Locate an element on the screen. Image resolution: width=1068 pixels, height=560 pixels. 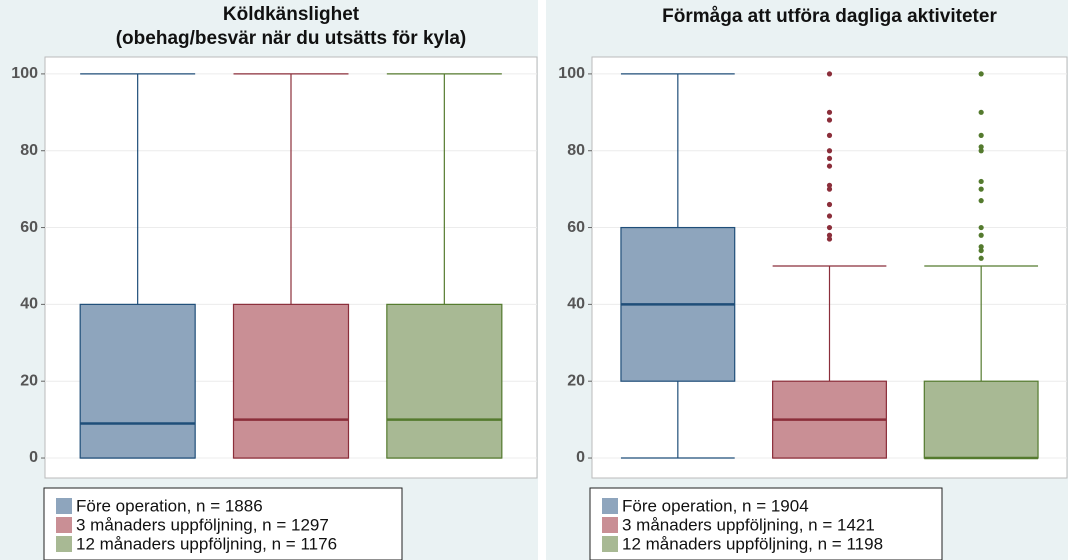
legend-label: 3 månaders uppföljning, n = 1297 is located at coordinates (202, 524).